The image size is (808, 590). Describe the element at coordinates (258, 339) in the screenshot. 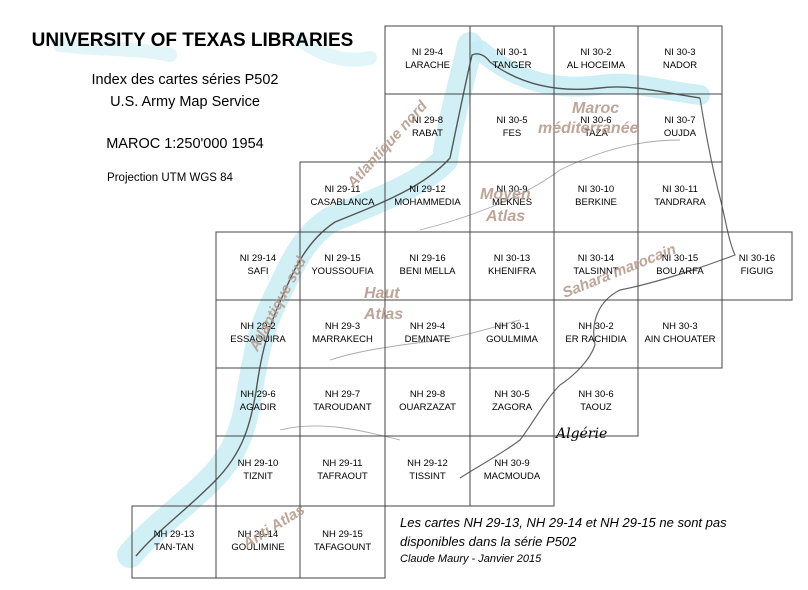

I see `sheet-name: ESSAOUIRA` at that location.